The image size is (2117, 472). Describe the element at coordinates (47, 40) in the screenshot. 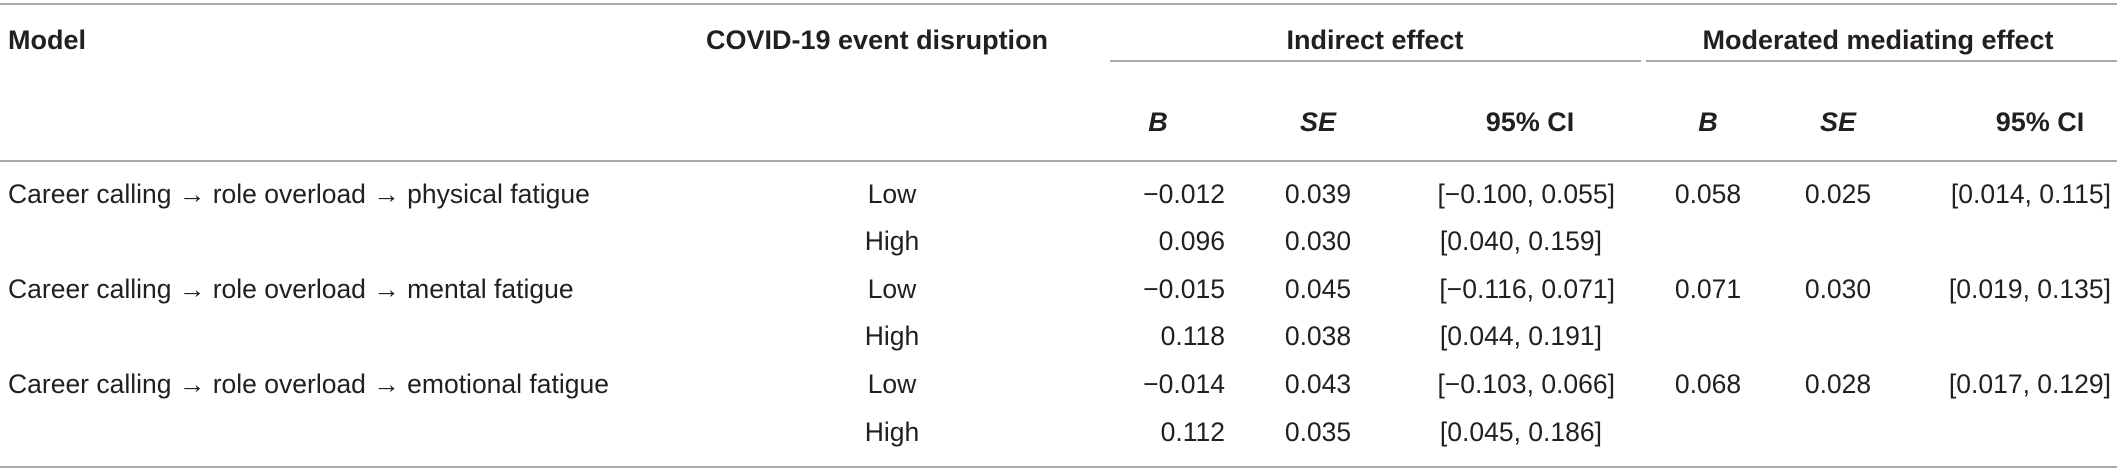

I see `header-model: Model` at that location.